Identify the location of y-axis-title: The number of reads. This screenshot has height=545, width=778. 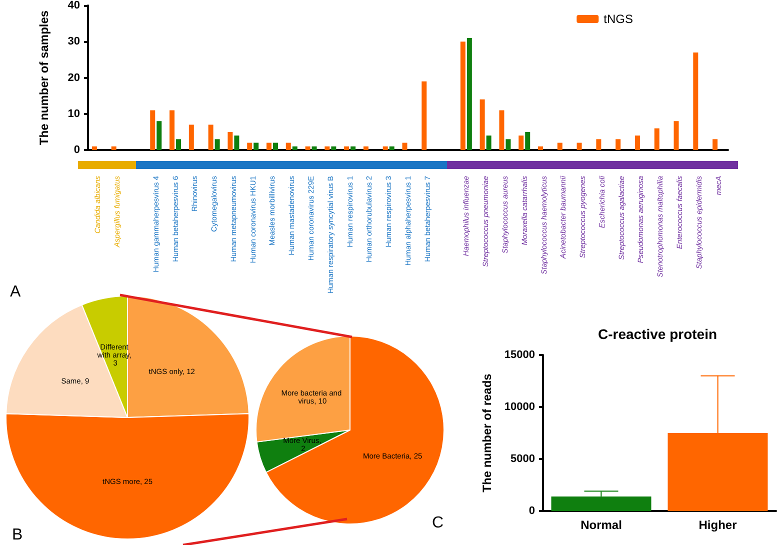
(487, 432).